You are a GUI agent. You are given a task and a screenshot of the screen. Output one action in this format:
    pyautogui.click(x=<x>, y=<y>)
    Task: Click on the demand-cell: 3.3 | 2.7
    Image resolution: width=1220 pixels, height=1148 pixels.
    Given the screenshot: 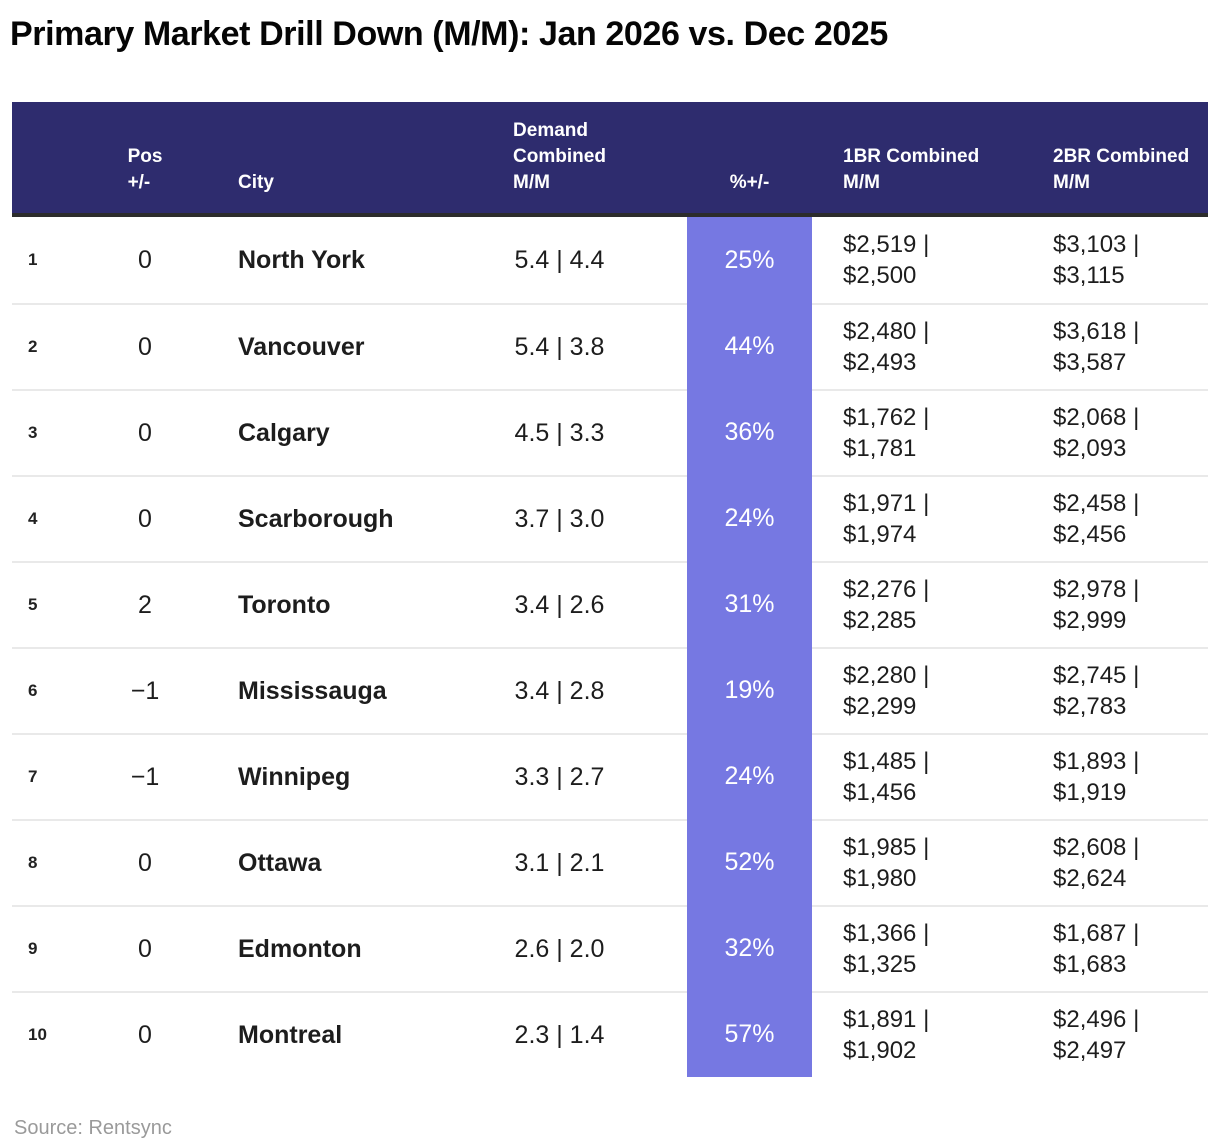 What is the action you would take?
    pyautogui.click(x=559, y=776)
    